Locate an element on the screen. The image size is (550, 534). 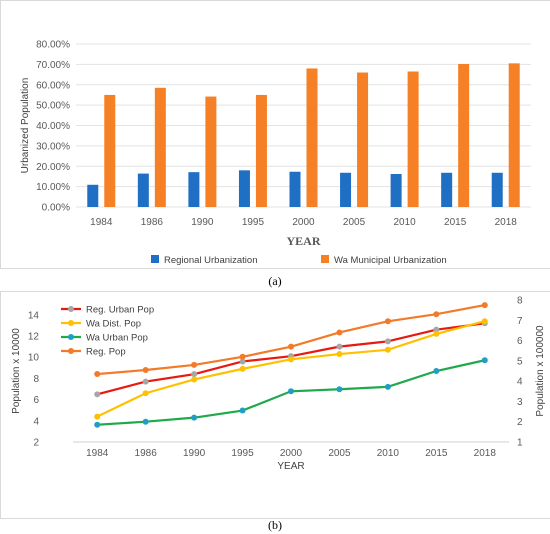
right-y-tick-label: 3 is located at coordinates (520, 402).